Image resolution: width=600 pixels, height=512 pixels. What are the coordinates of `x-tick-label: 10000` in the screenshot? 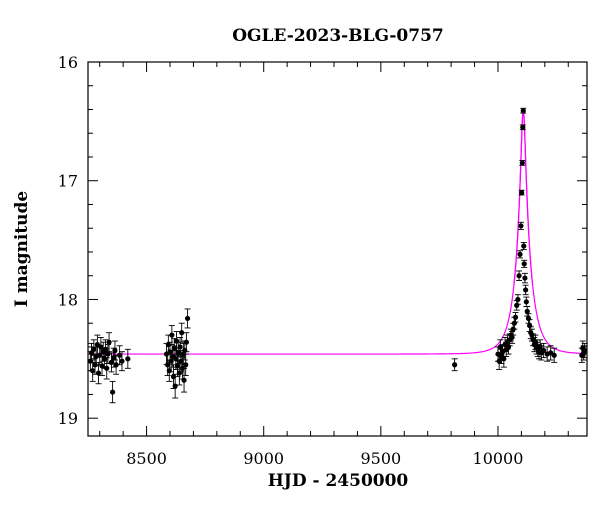 It's located at (498, 458).